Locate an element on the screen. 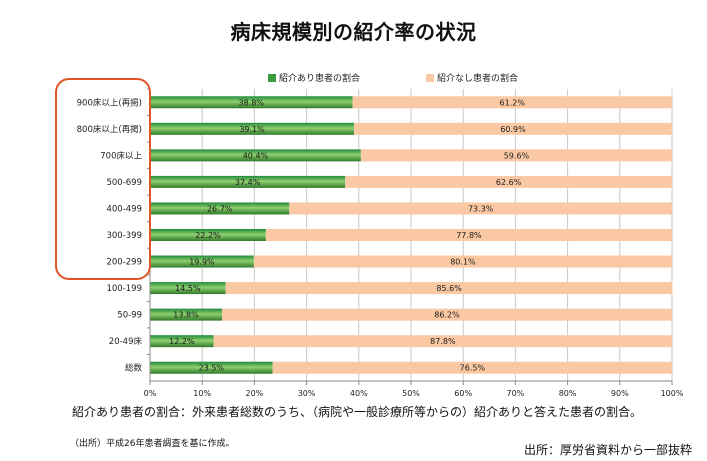 The width and height of the screenshot is (707, 461). data-label-referred: 39.1% is located at coordinates (252, 129).